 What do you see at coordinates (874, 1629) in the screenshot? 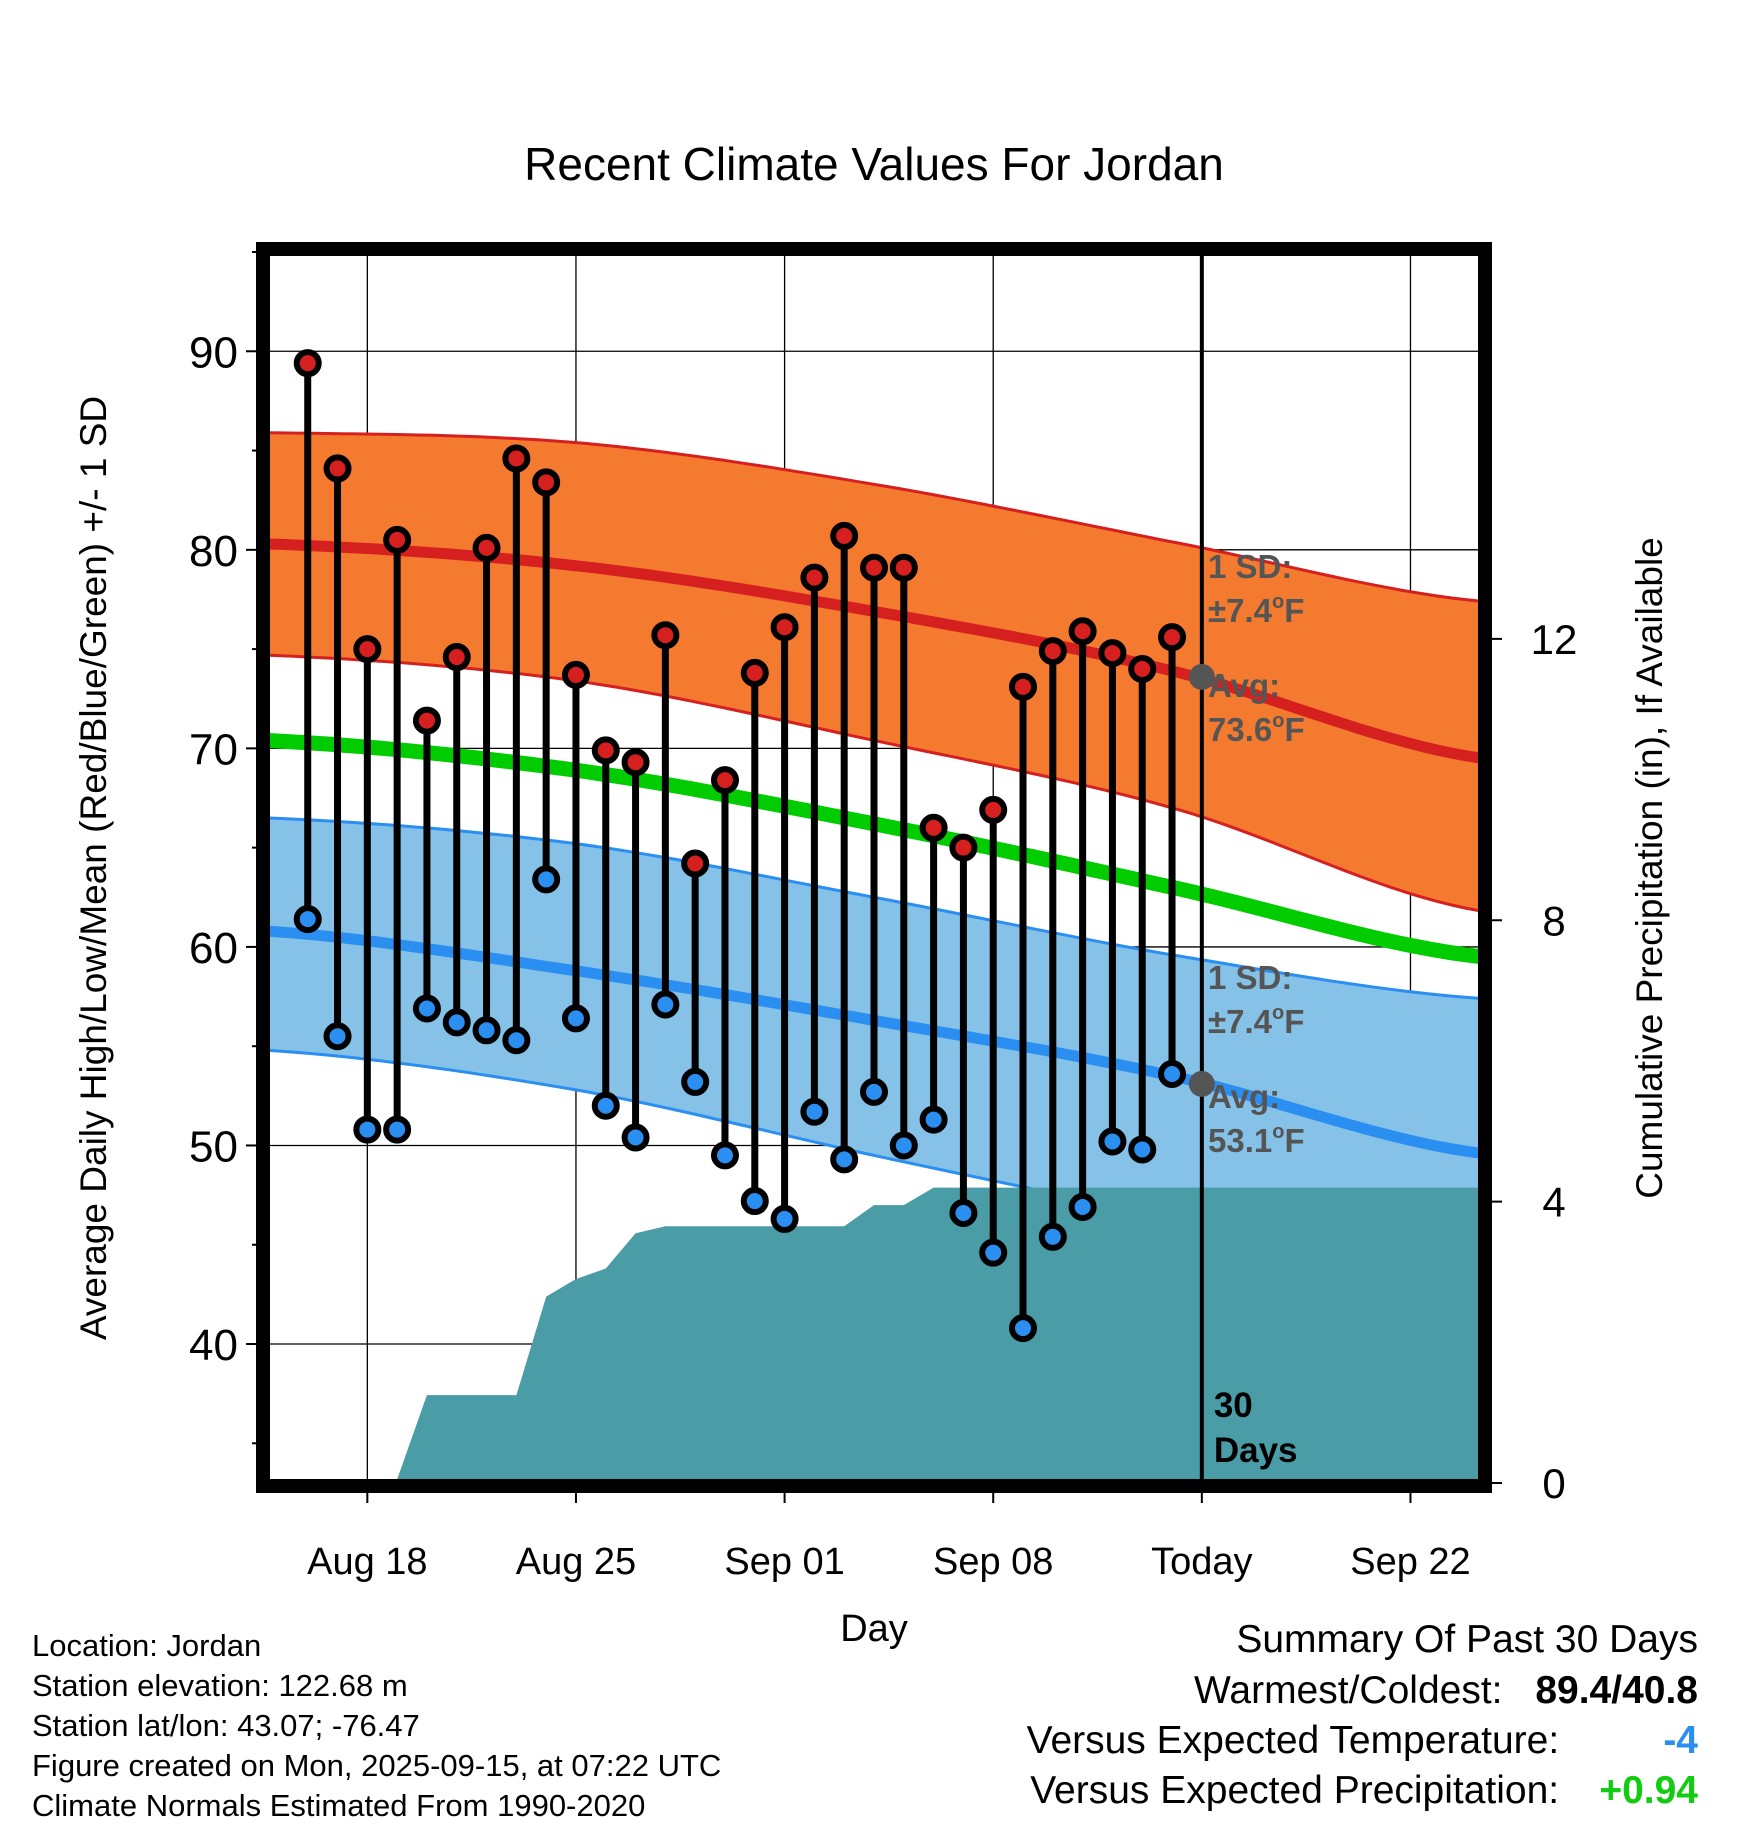
I see `x-axis-label: Day` at bounding box center [874, 1629].